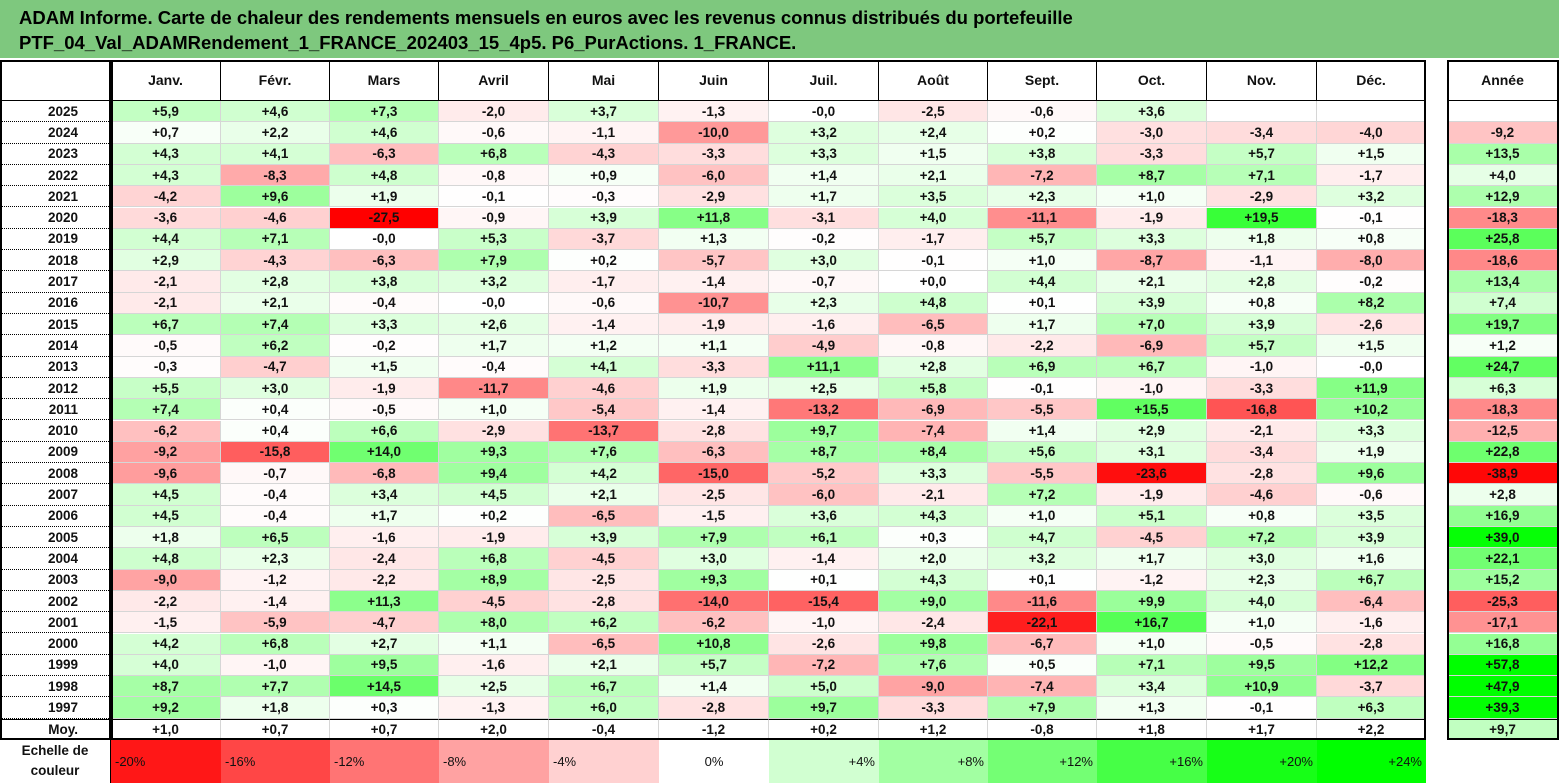 This screenshot has height=783, width=1559. I want to click on annual-cell: +39,3, so click(1503, 708).